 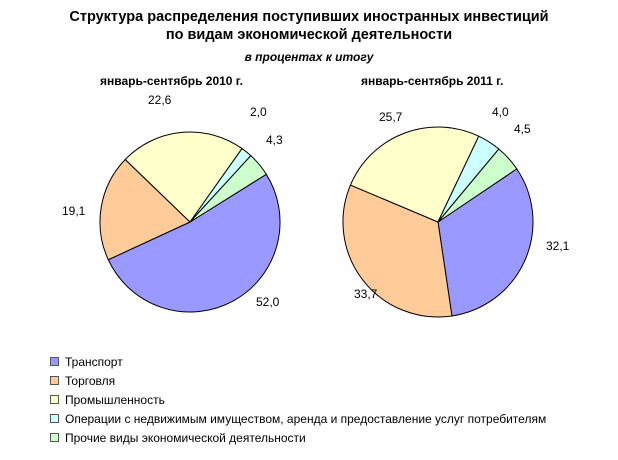 I want to click on legend-item-trade: Торговля, so click(x=298, y=380).